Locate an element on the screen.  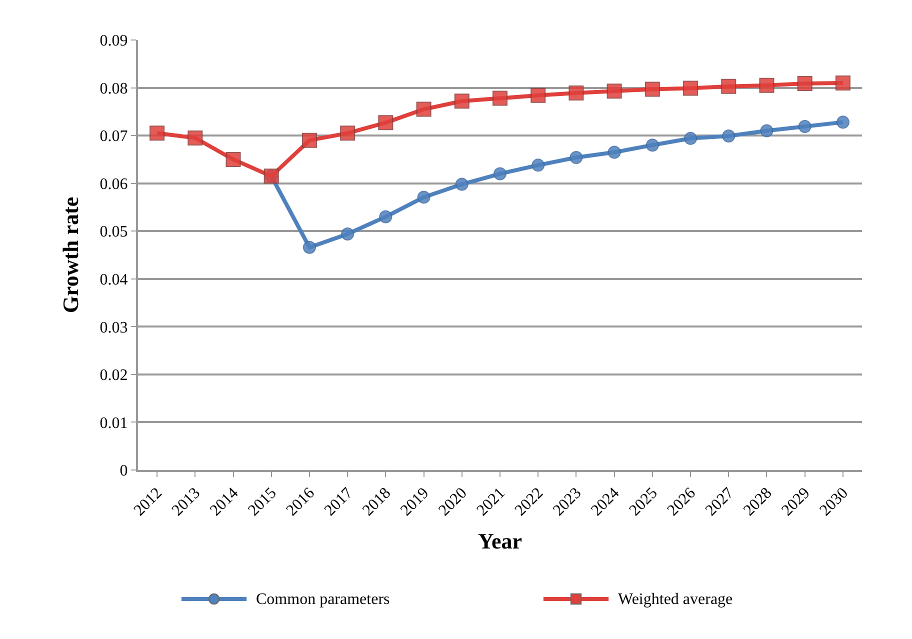
y-tick-label: 0.06 is located at coordinates (114, 184).